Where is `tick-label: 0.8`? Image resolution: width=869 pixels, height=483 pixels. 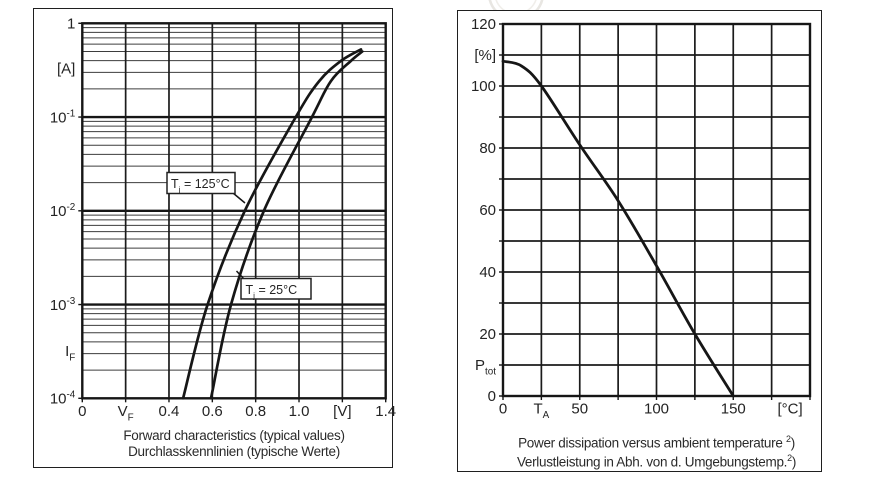 tick-label: 0.8 is located at coordinates (255, 411).